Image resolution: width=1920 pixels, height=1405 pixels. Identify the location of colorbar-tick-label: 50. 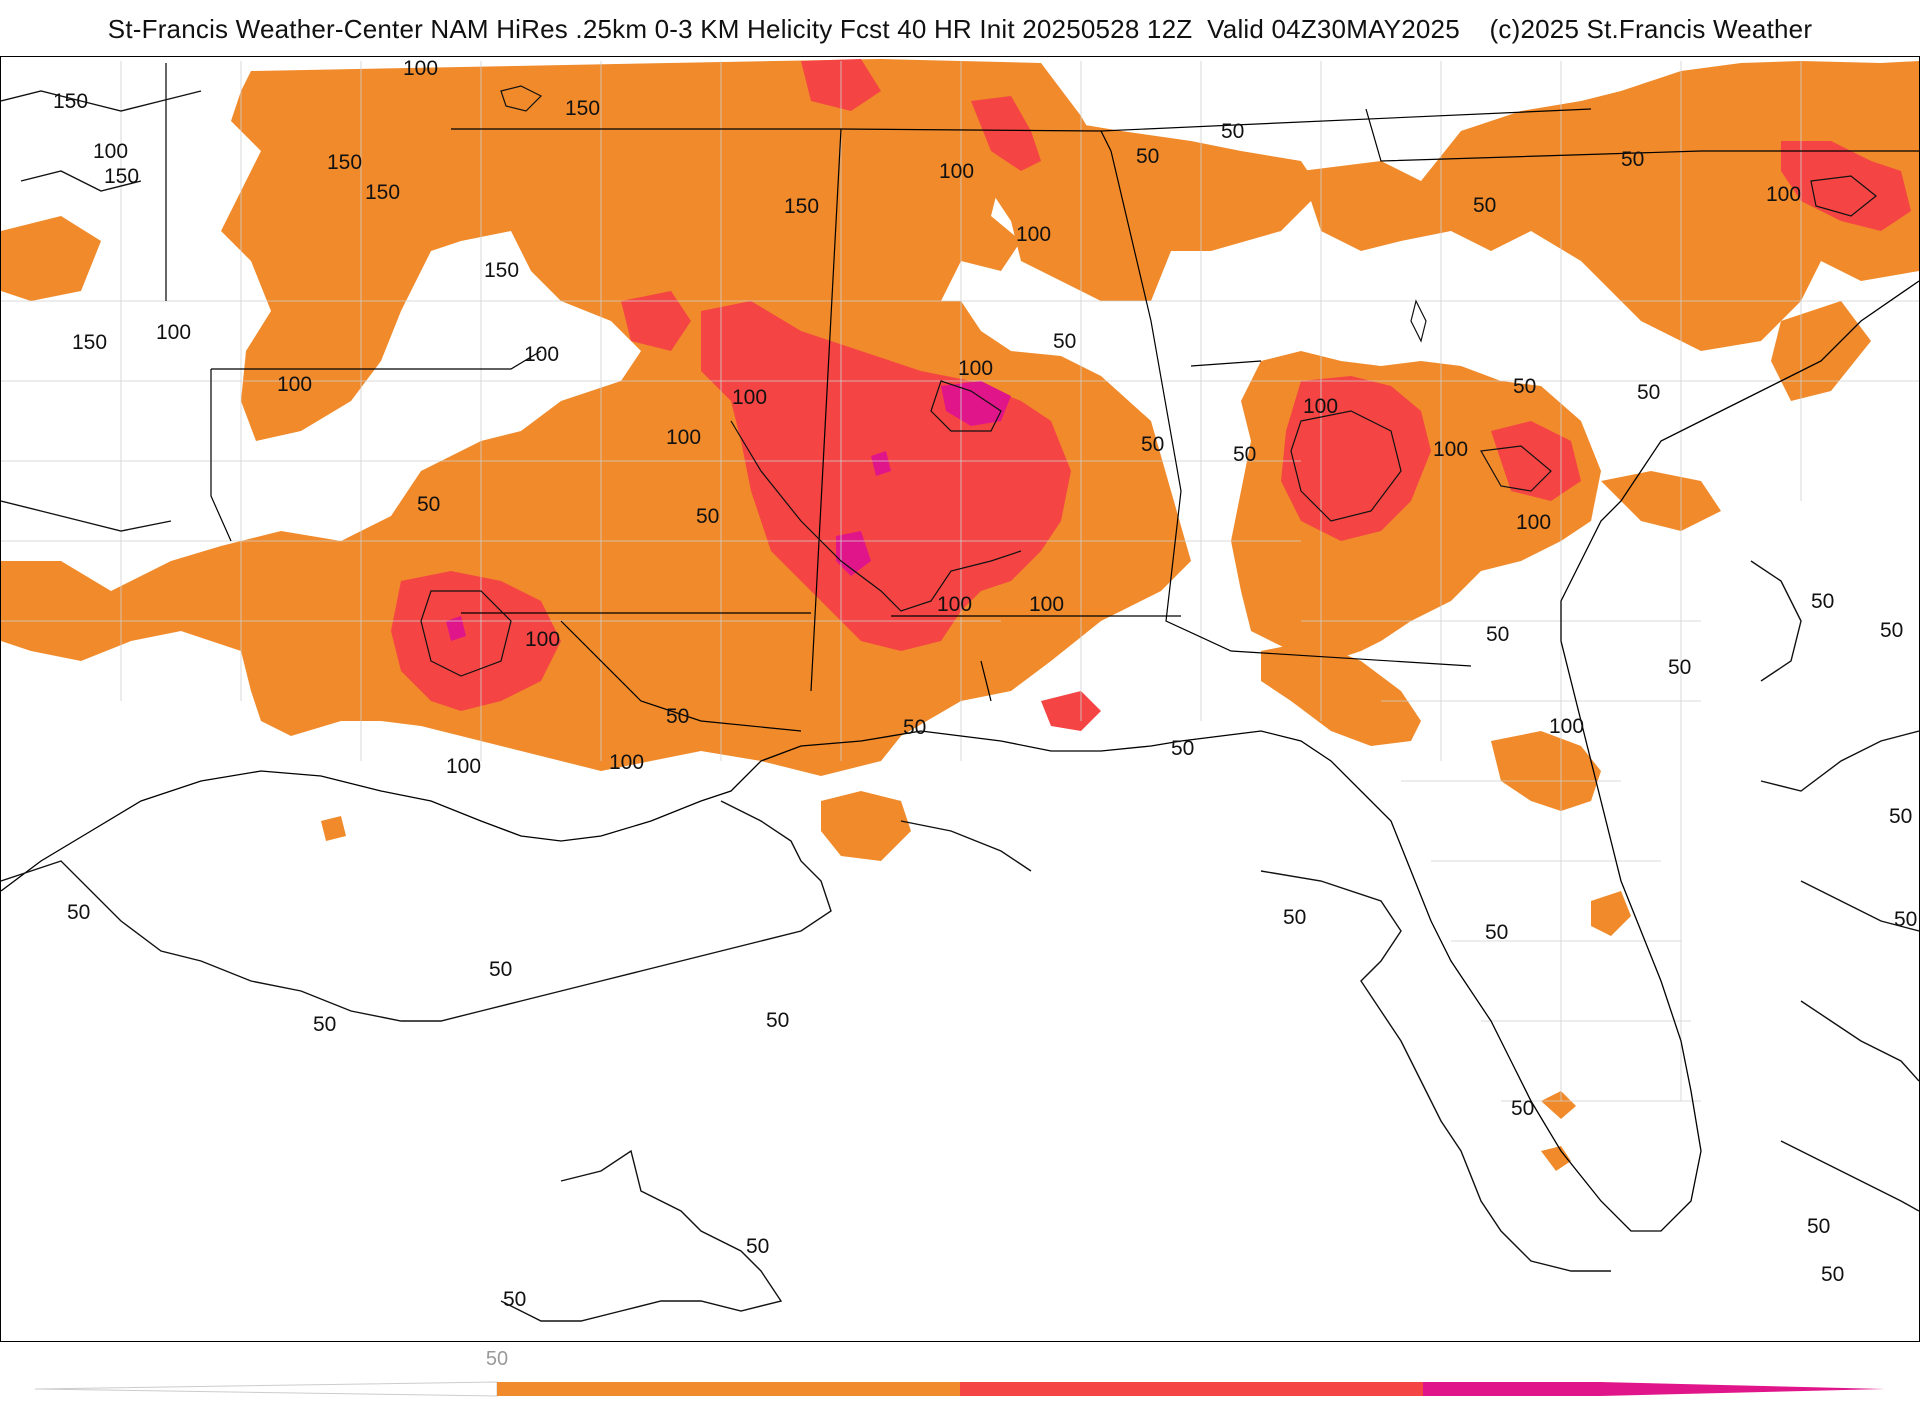
(497, 1359).